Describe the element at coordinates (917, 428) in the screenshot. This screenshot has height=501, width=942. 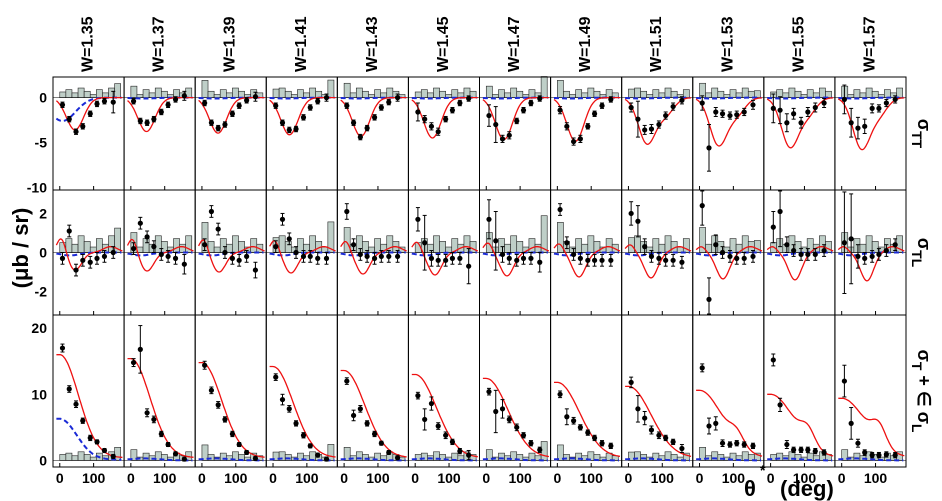
I see `row-label-sub2: L` at that location.